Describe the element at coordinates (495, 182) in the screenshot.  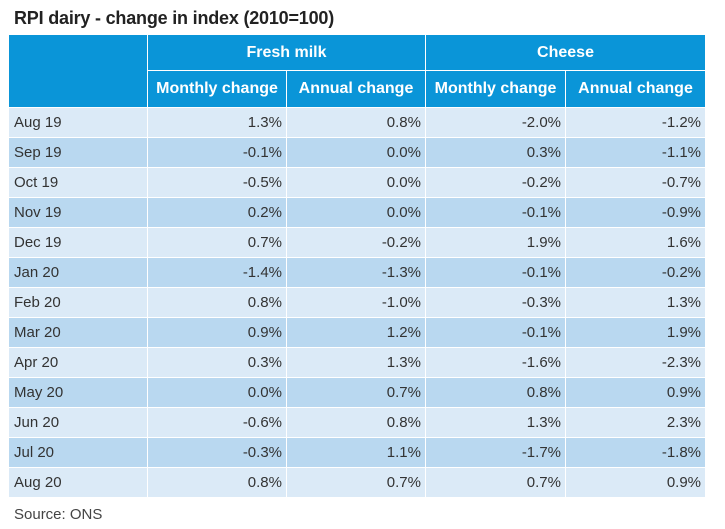
I see `cheese-monthly-cell: -0.2%` at that location.